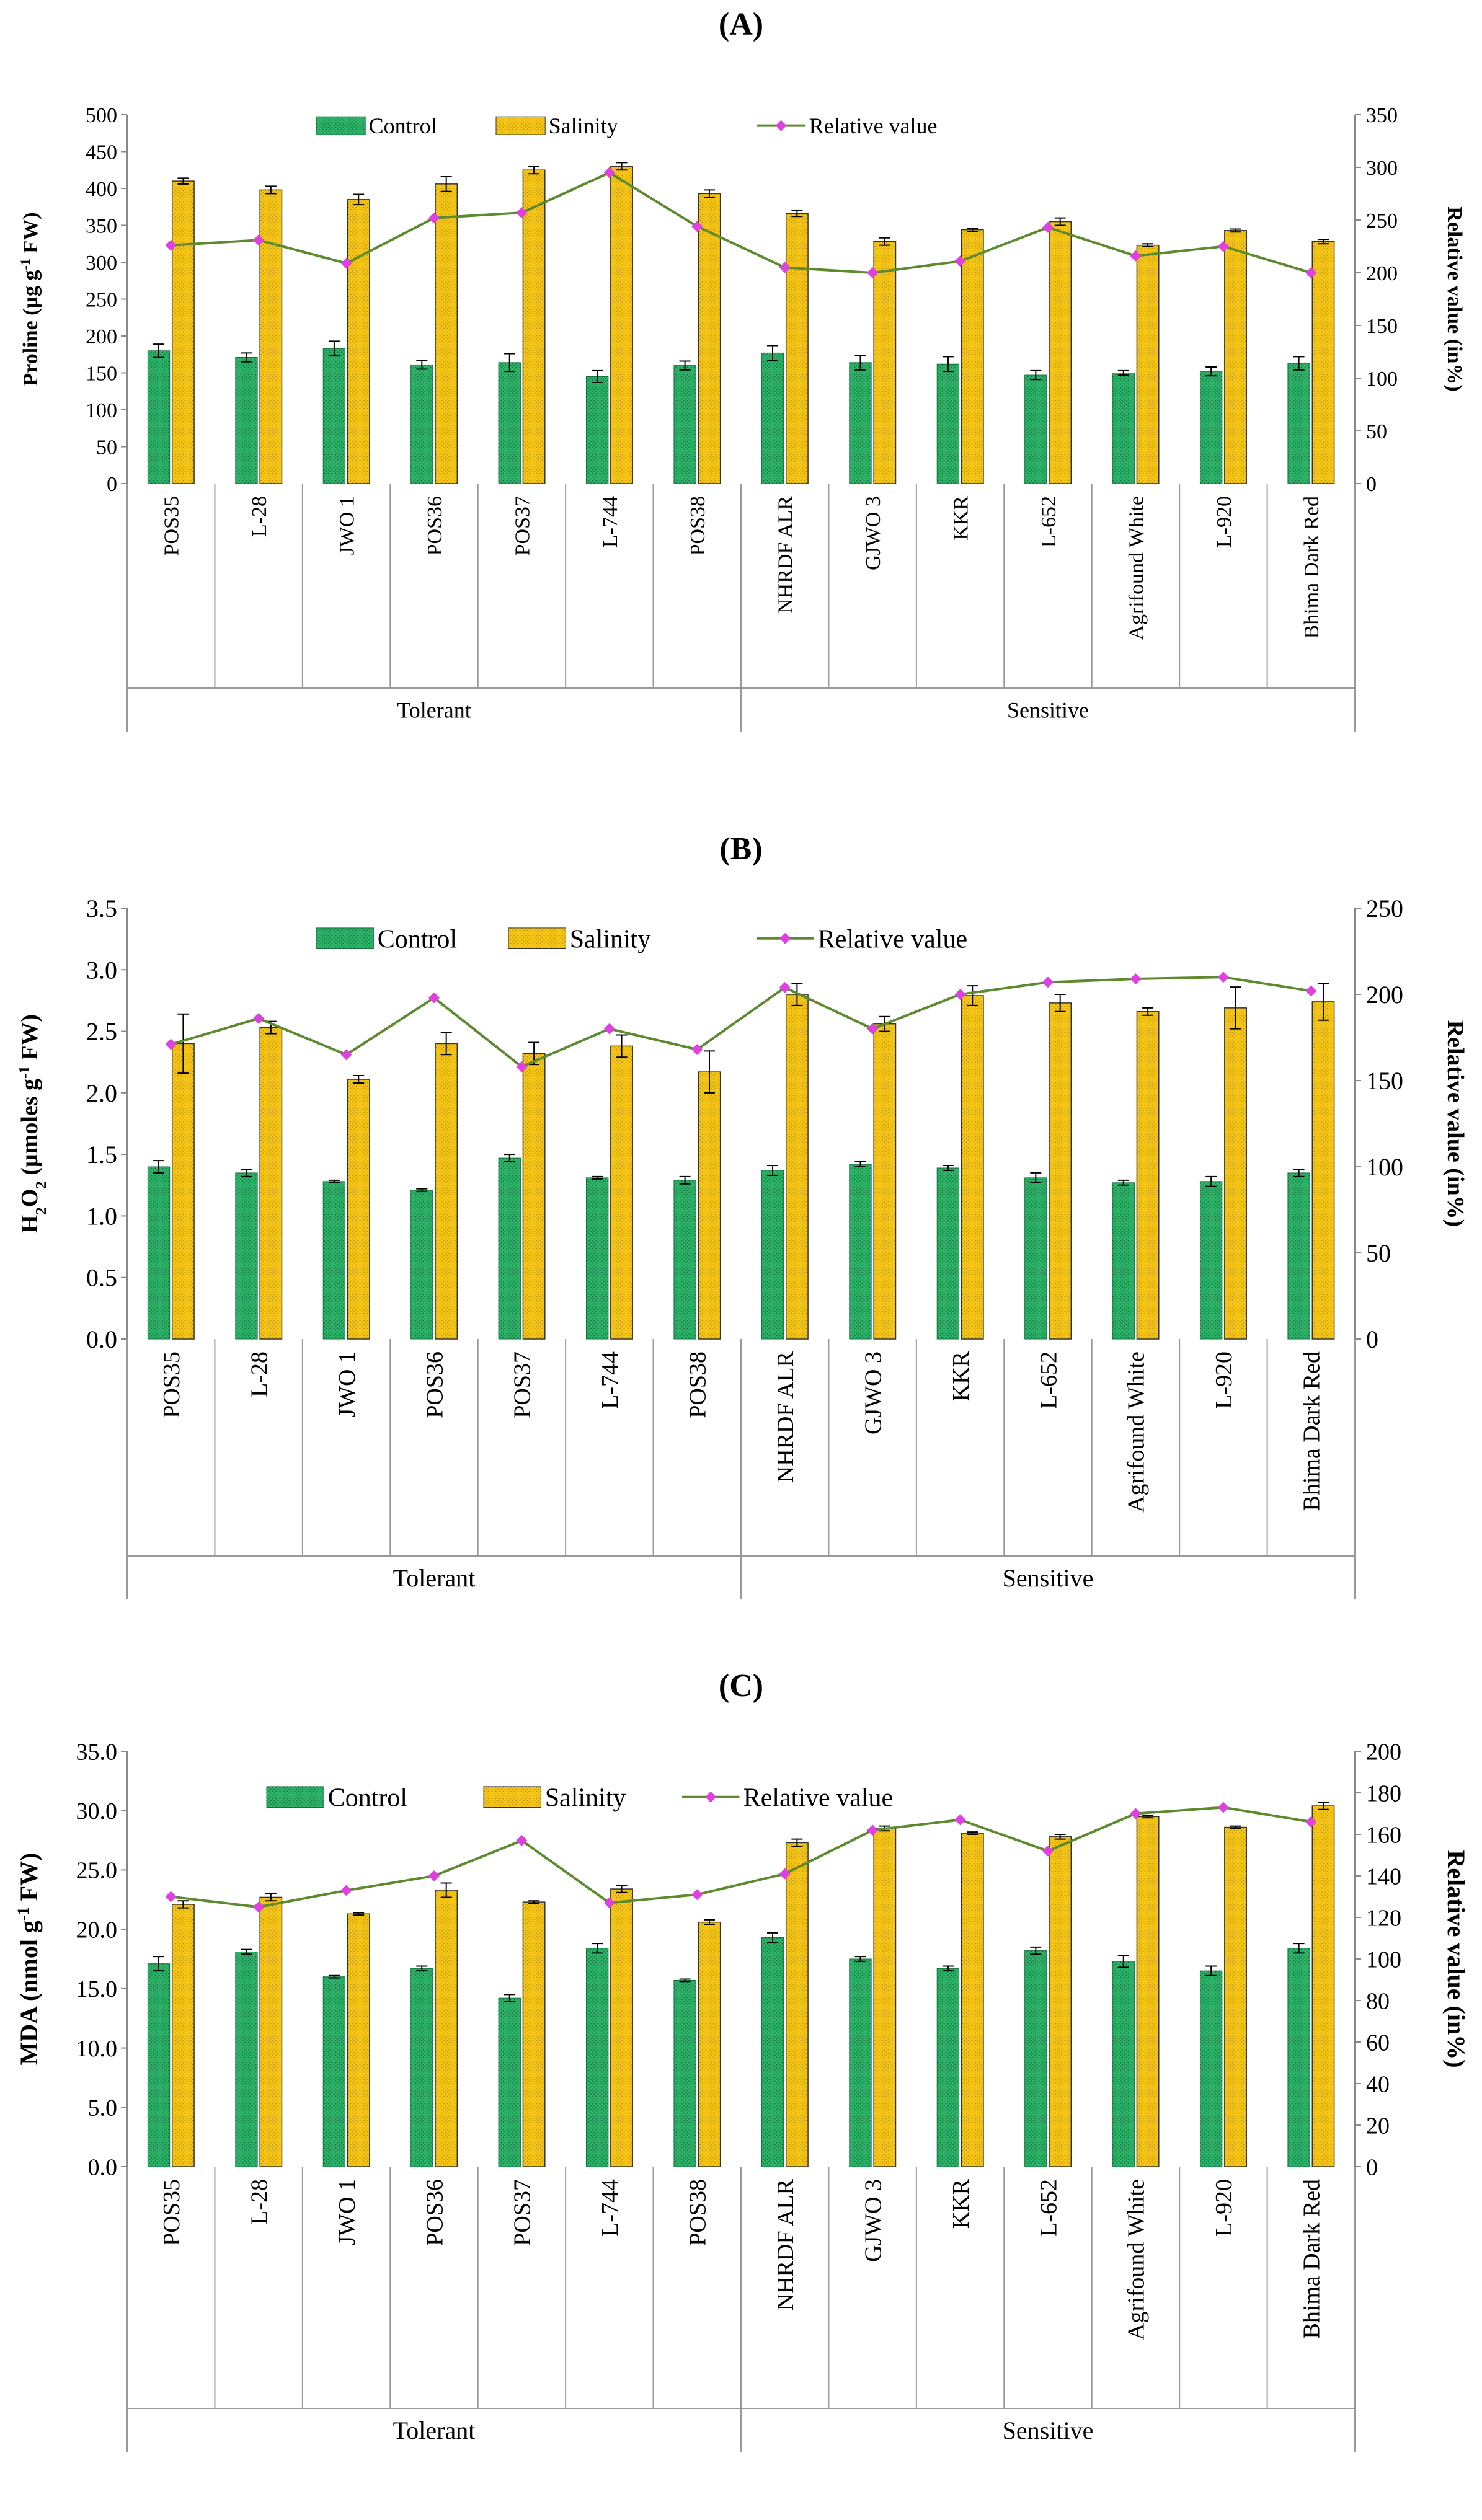 This screenshot has height=2520, width=1482. Describe the element at coordinates (97, 1752) in the screenshot. I see `y-tick-label: 35.0` at that location.